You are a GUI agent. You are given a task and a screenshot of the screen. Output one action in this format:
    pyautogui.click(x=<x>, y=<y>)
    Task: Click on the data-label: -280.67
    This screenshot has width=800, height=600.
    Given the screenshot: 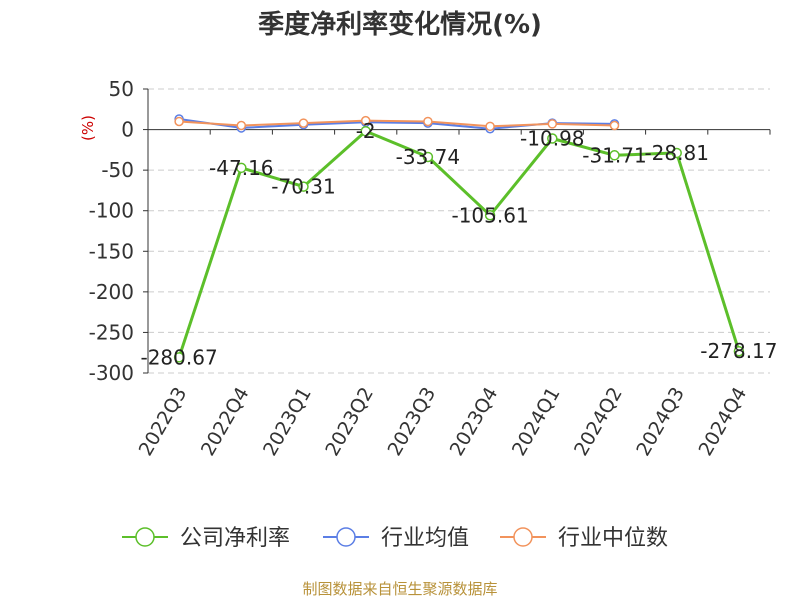 What is the action you would take?
    pyautogui.click(x=178, y=357)
    